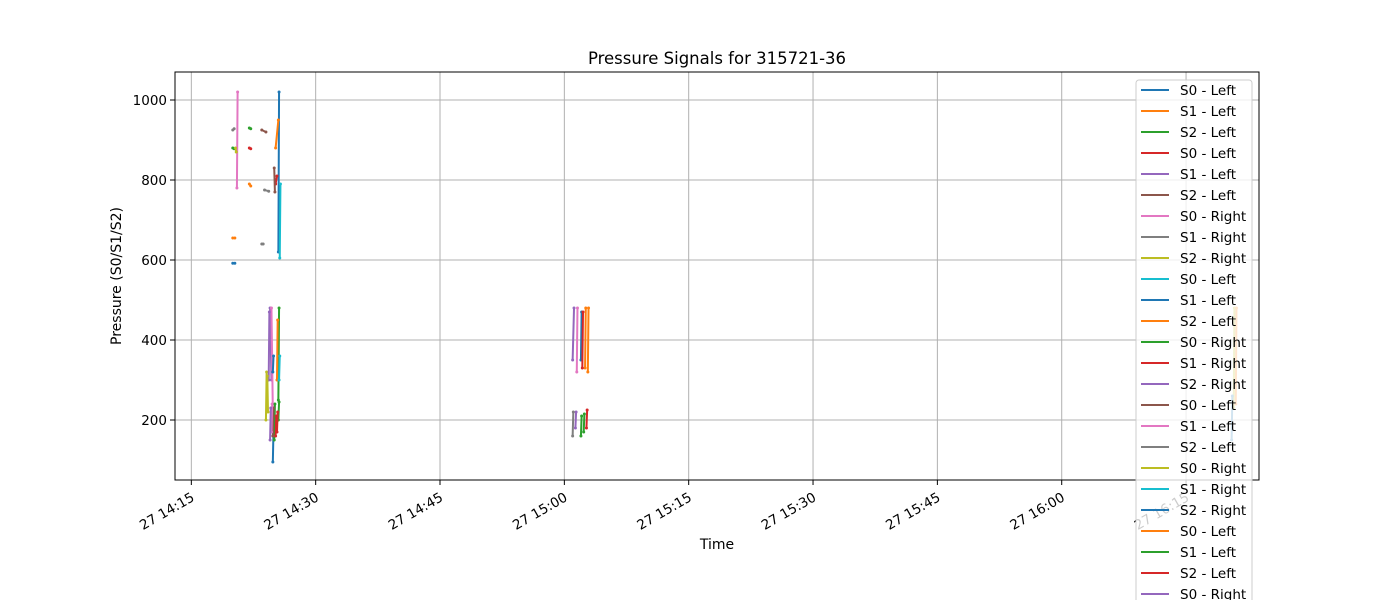 This screenshot has width=1400, height=600. Describe the element at coordinates (416, 512) in the screenshot. I see `x-tick-label: 27 14:45` at that location.